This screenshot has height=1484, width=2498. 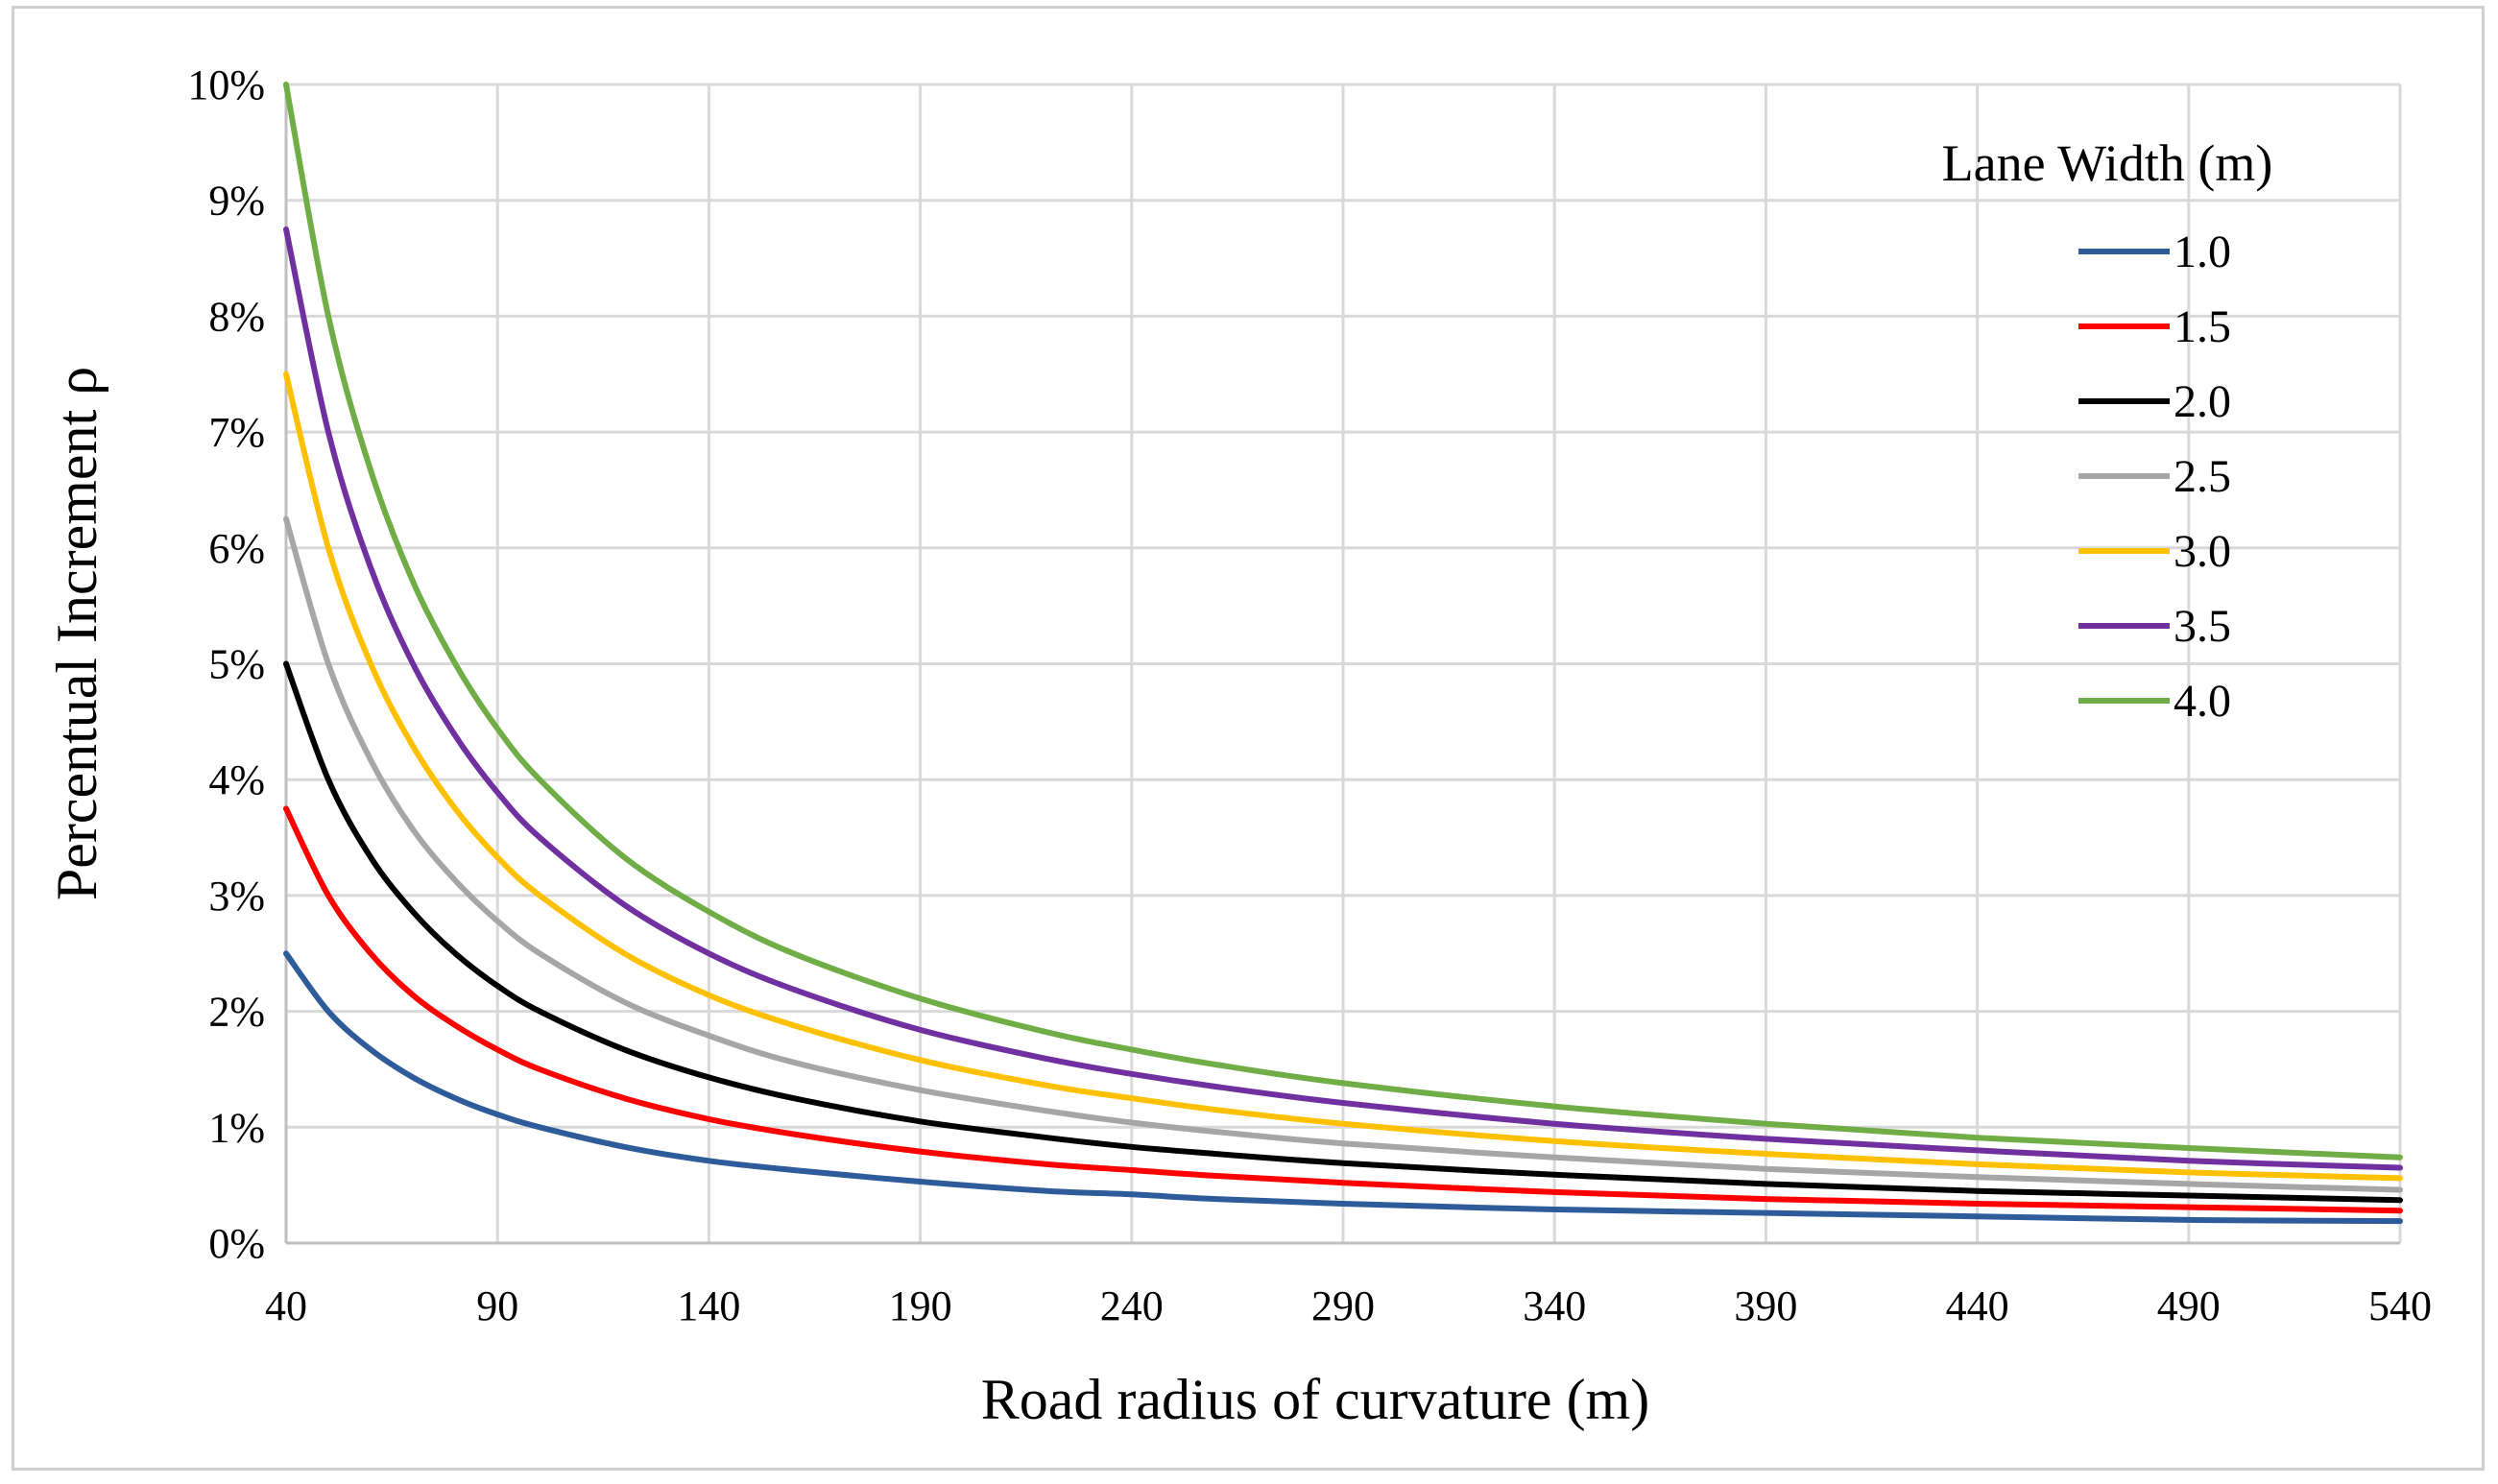 What do you see at coordinates (2202, 626) in the screenshot?
I see `legend-label: 3.5` at bounding box center [2202, 626].